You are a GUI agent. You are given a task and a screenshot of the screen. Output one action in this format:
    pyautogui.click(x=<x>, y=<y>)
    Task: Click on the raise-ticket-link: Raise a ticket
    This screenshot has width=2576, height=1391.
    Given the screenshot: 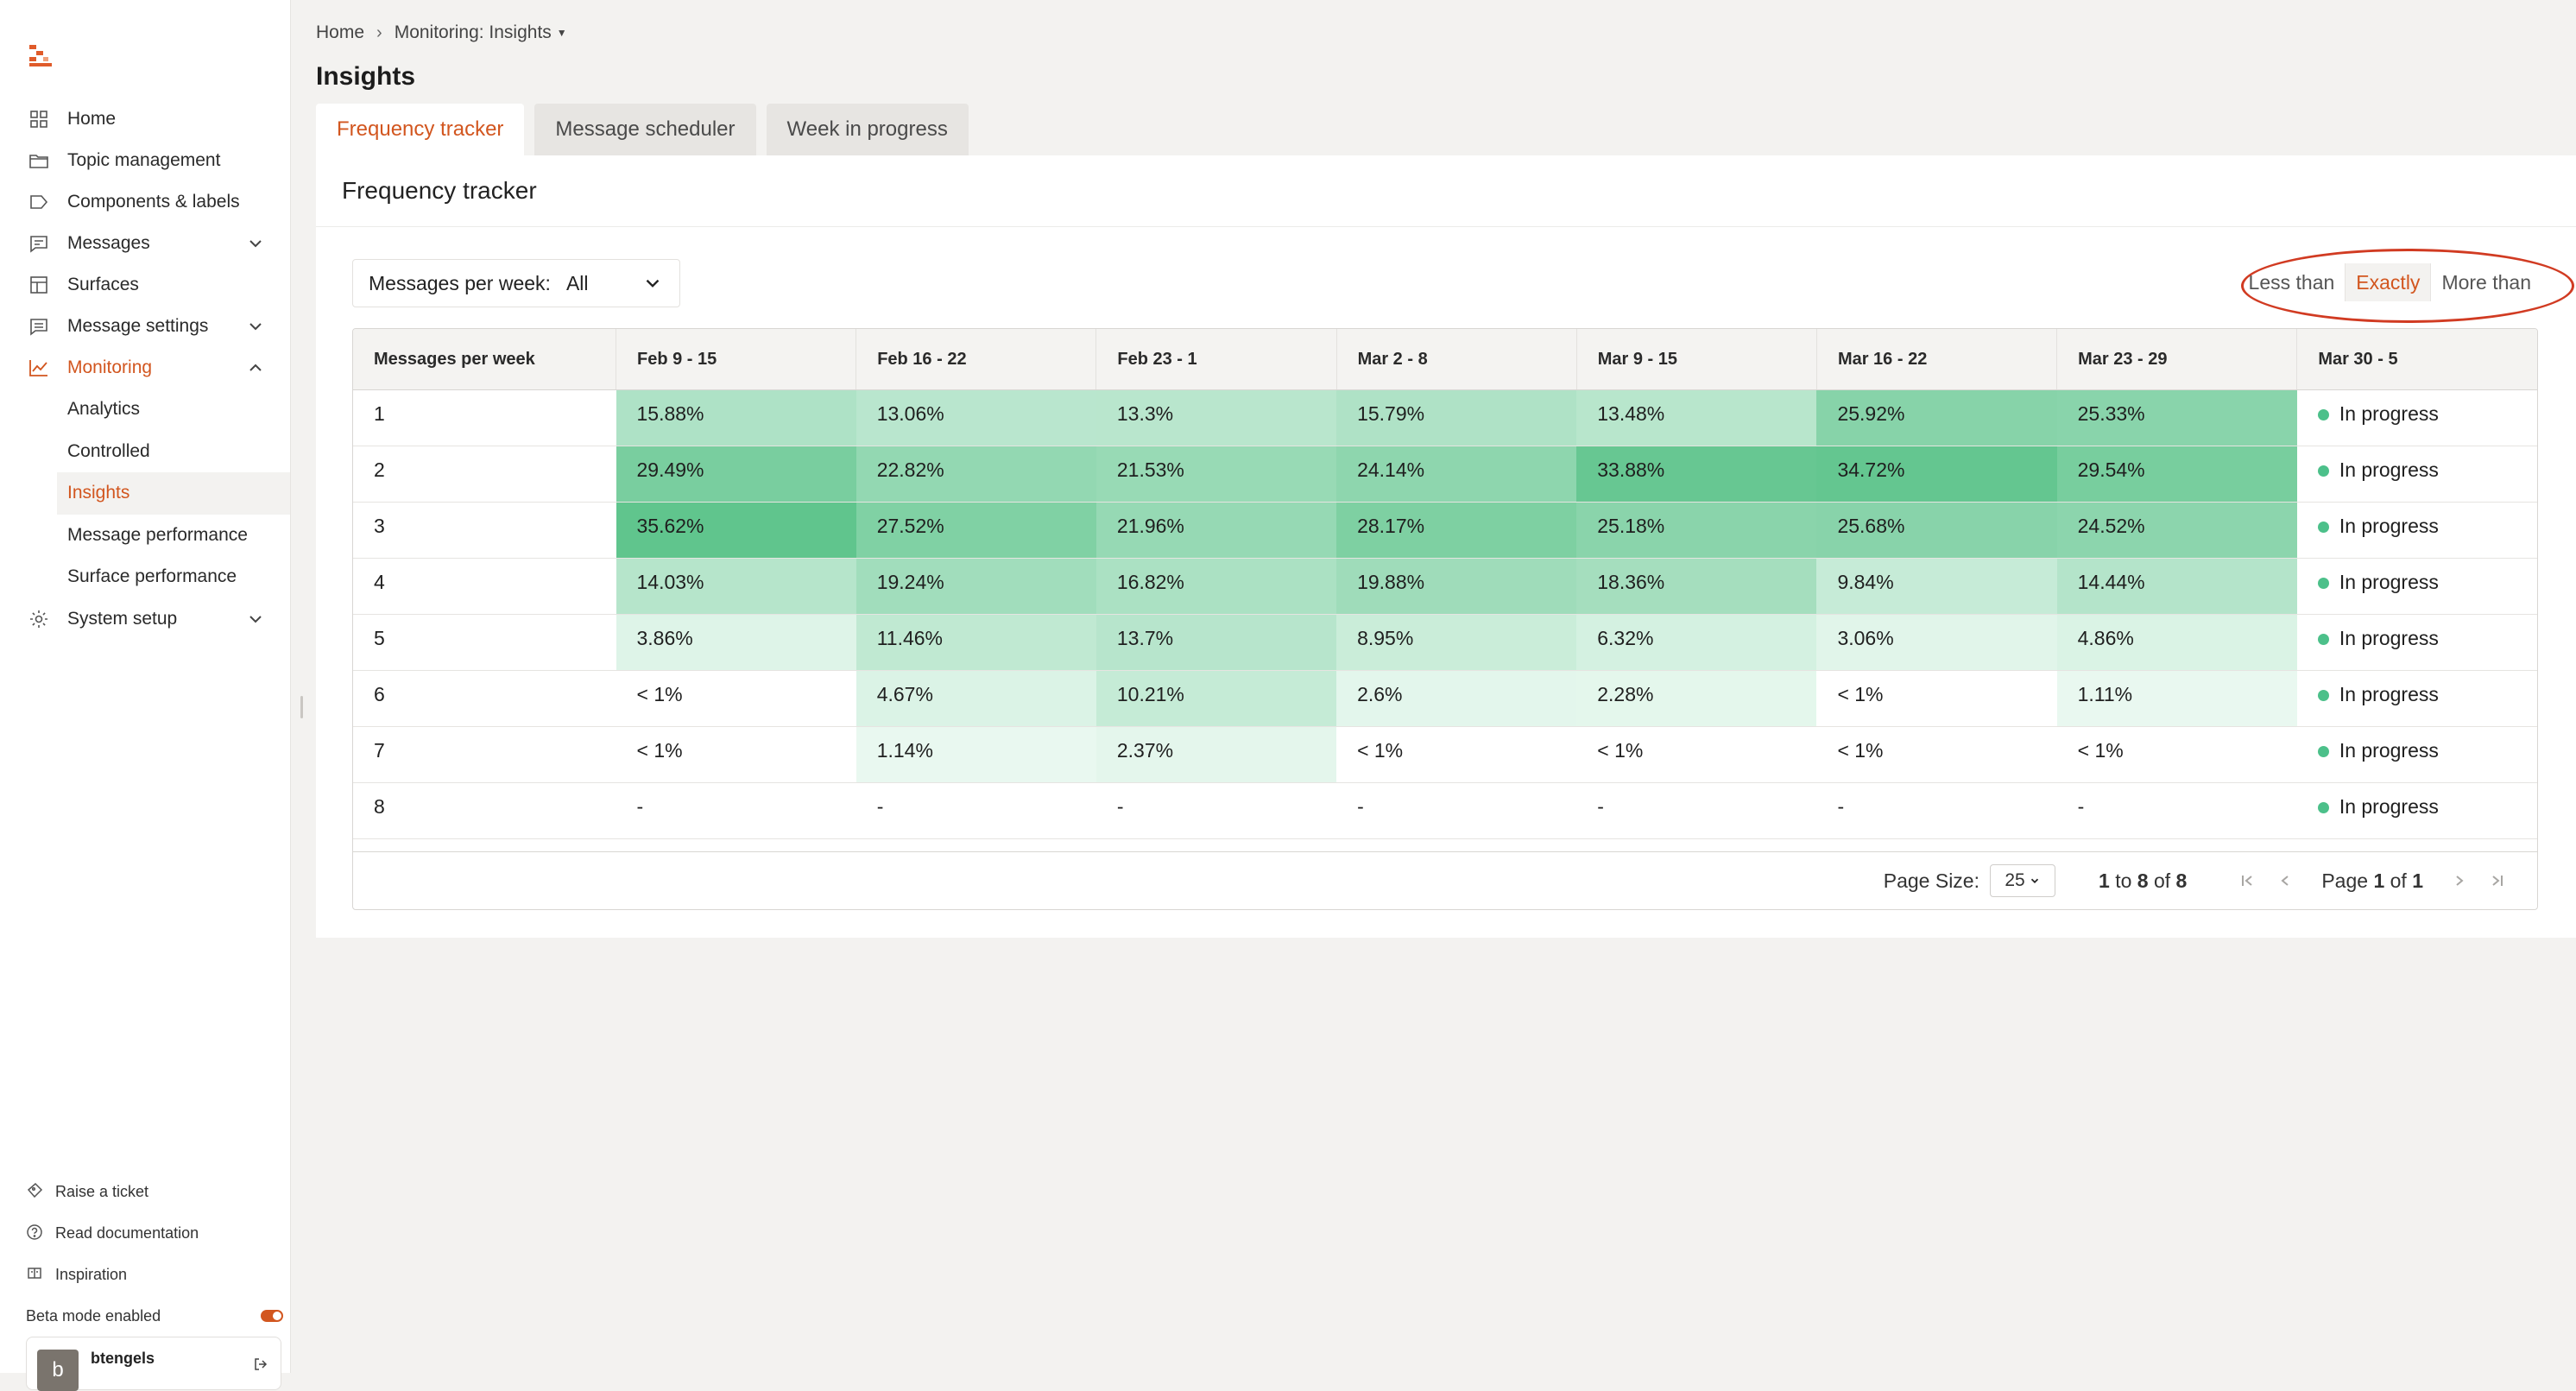 What is the action you would take?
    pyautogui.click(x=155, y=1191)
    